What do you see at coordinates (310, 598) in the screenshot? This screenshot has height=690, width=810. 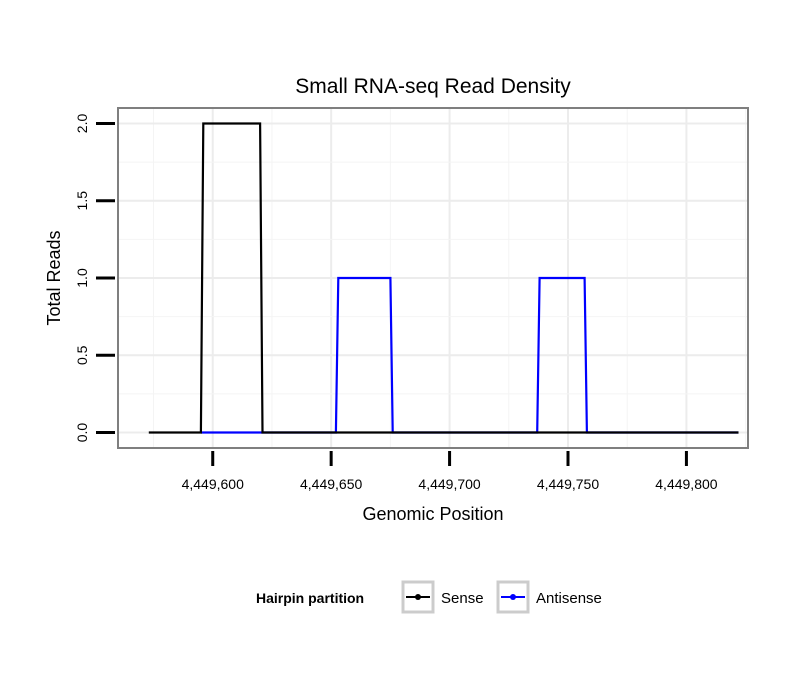 I see `legend-title: Hairpin partition` at bounding box center [310, 598].